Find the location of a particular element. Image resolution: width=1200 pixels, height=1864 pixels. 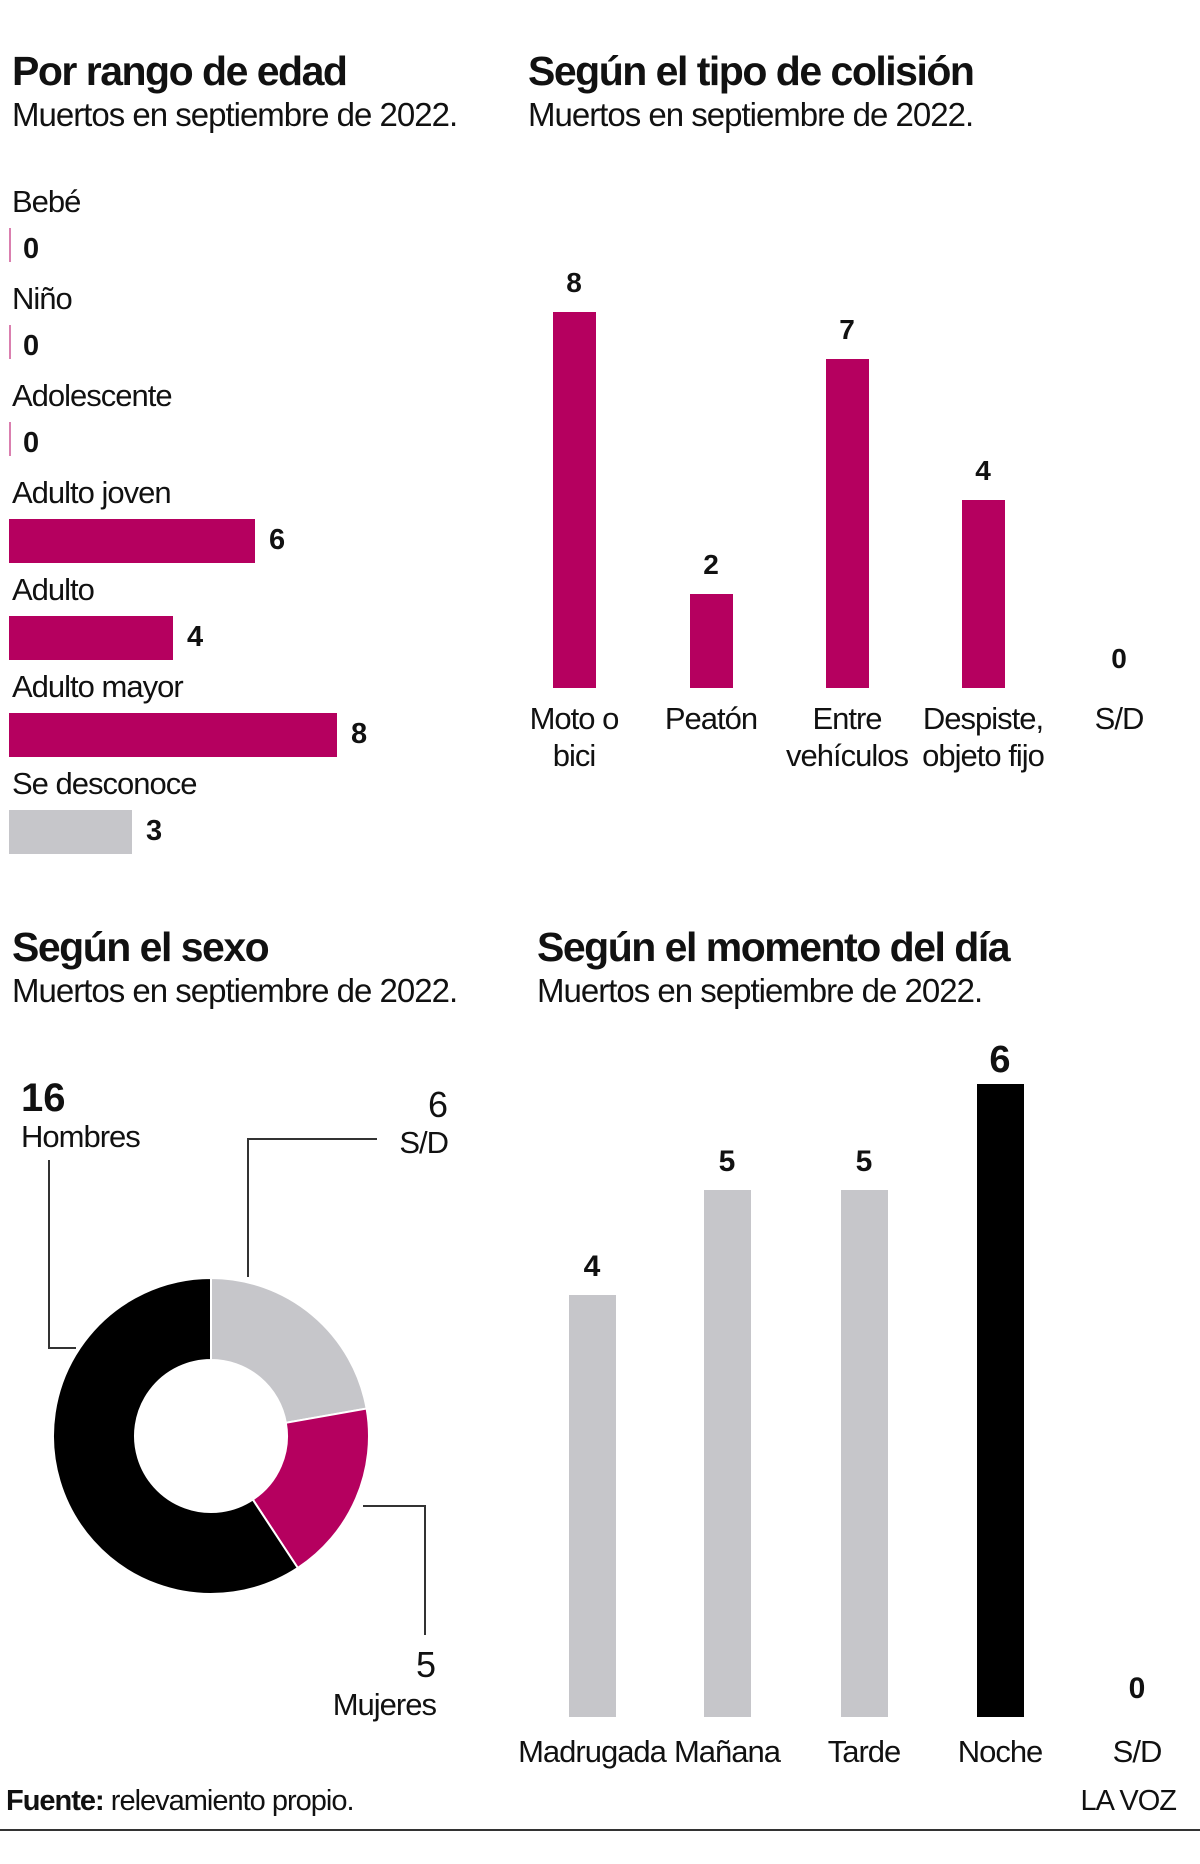

chart-title: Por rango de edad is located at coordinates (180, 71).